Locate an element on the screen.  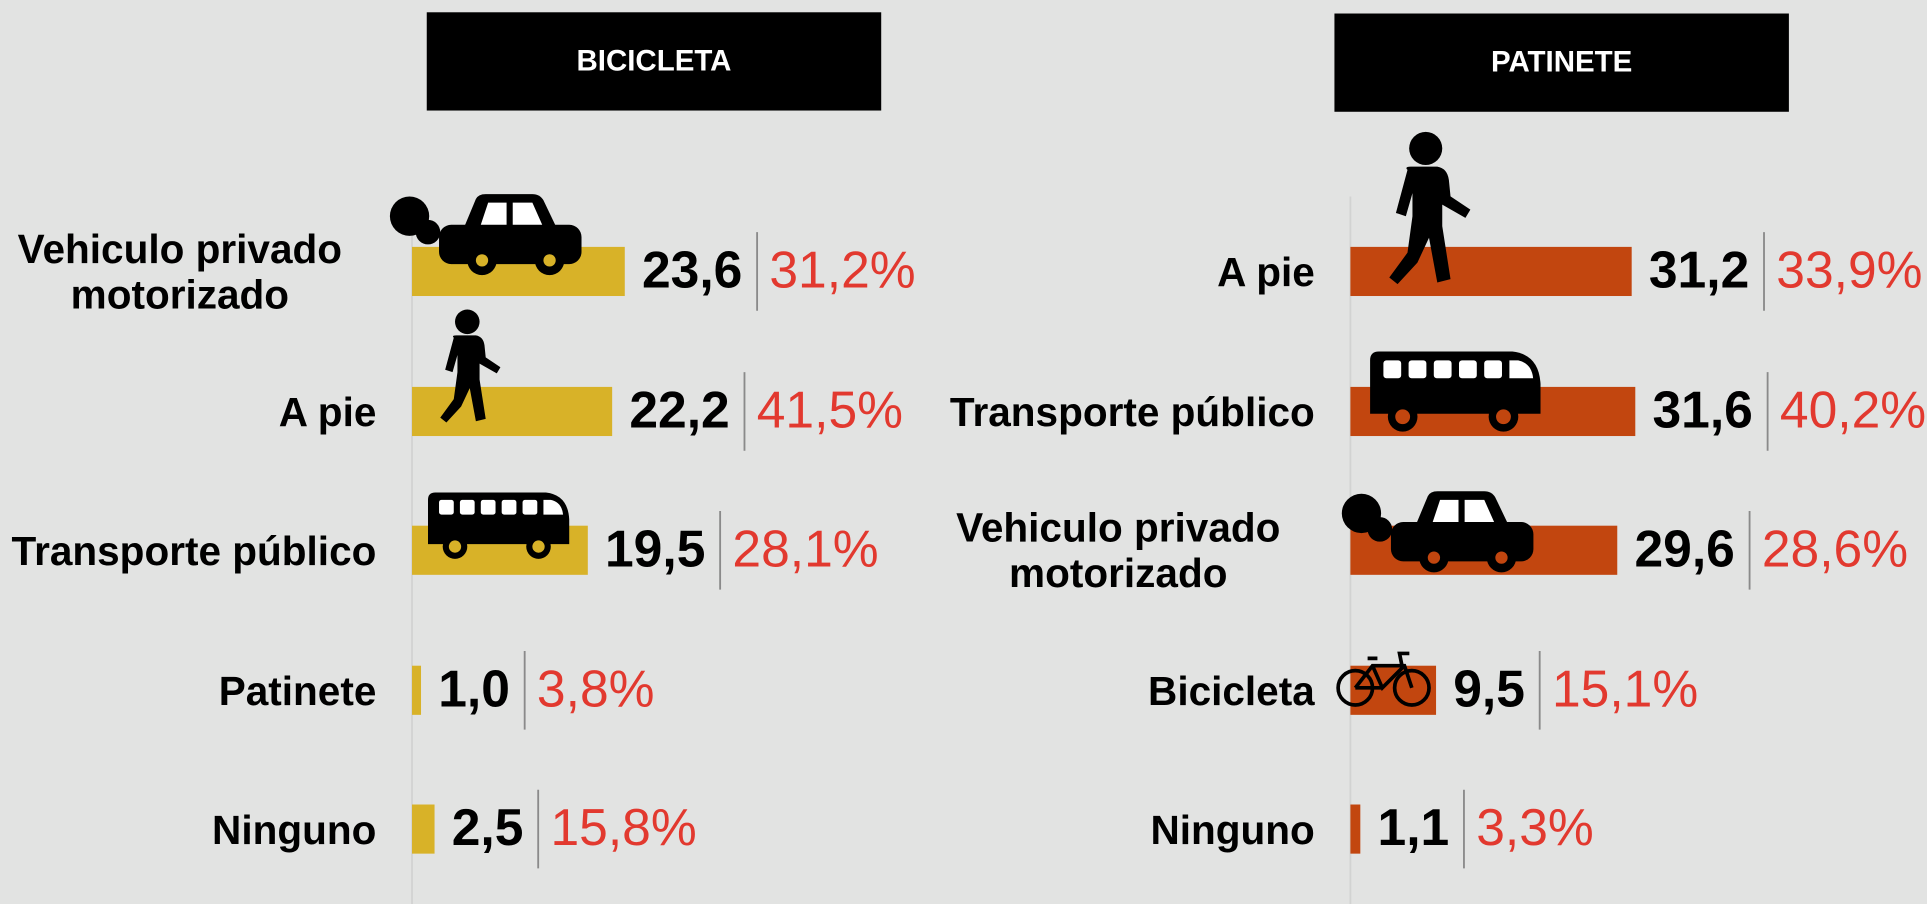
category-label: Bicicleta is located at coordinates (1231, 690).